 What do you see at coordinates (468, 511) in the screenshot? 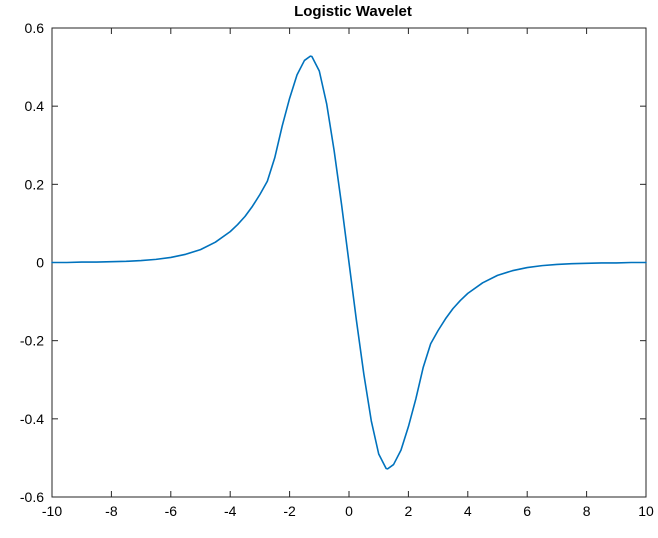
I see `x-tick-label: 4` at bounding box center [468, 511].